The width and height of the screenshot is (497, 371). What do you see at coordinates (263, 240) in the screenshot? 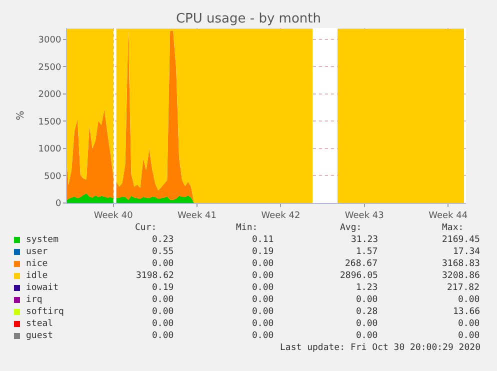
I see `text: 0.11` at bounding box center [263, 240].